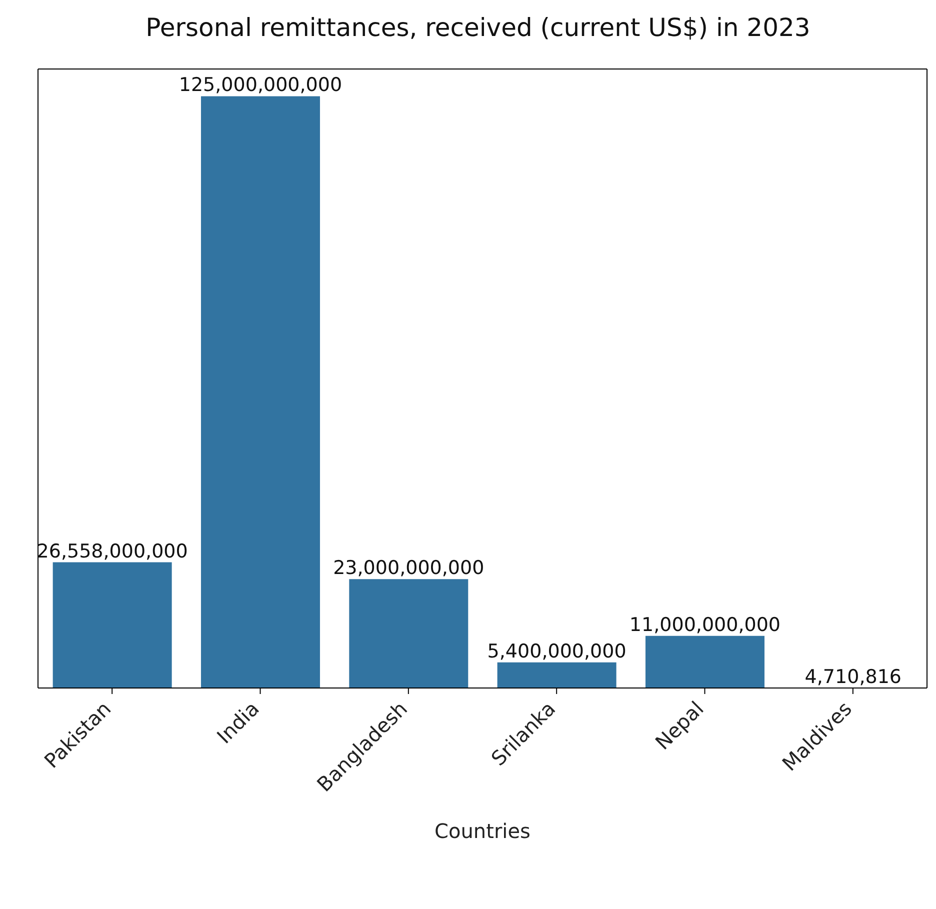  What do you see at coordinates (408, 568) in the screenshot?
I see `data-label: 23,000,000,000` at bounding box center [408, 568].